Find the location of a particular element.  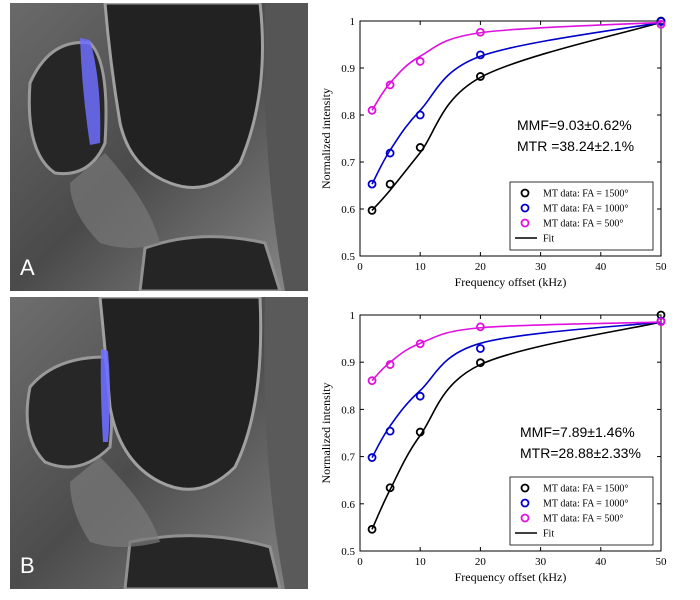

chart-1-x-tick-label: 20 is located at coordinates (481, 562).